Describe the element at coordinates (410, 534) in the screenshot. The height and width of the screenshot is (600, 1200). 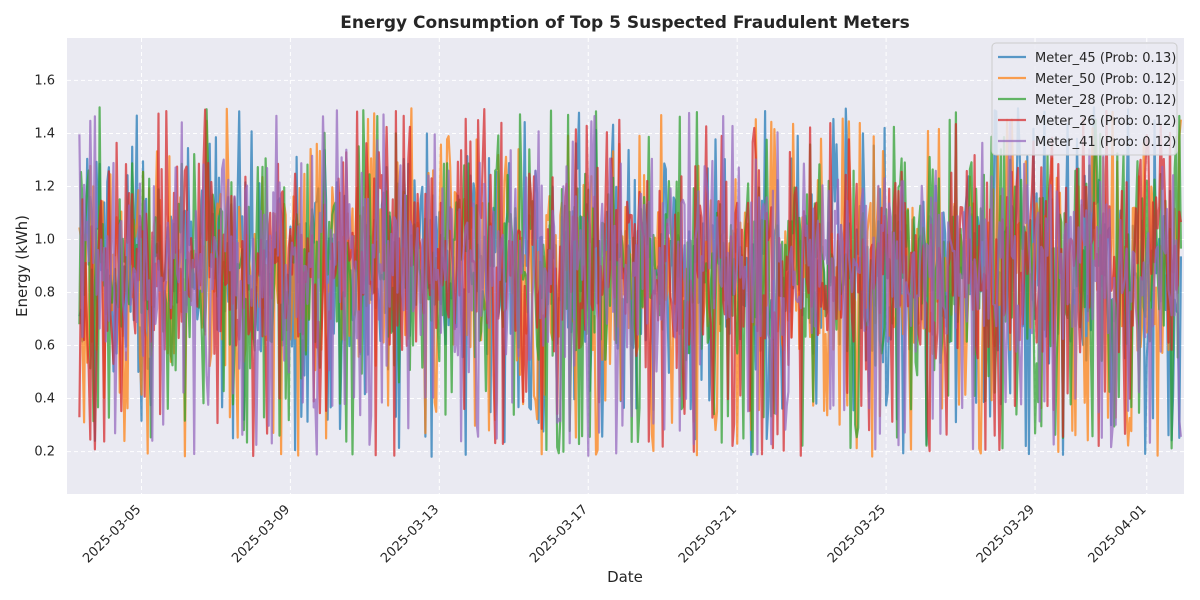
I see `x-tick-label: 2025-03-13` at that location.